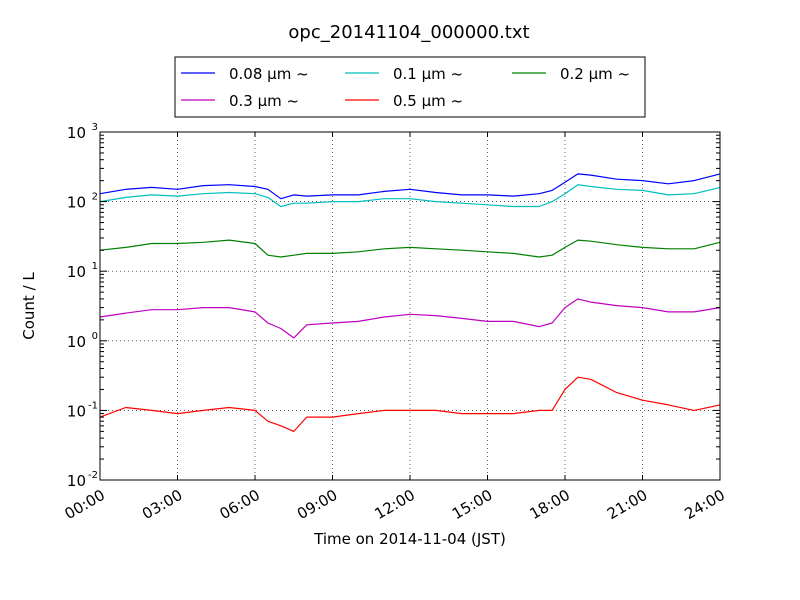 The height and width of the screenshot is (600, 800). What do you see at coordinates (162, 504) in the screenshot?
I see `x-tick-label: 03:00` at bounding box center [162, 504].